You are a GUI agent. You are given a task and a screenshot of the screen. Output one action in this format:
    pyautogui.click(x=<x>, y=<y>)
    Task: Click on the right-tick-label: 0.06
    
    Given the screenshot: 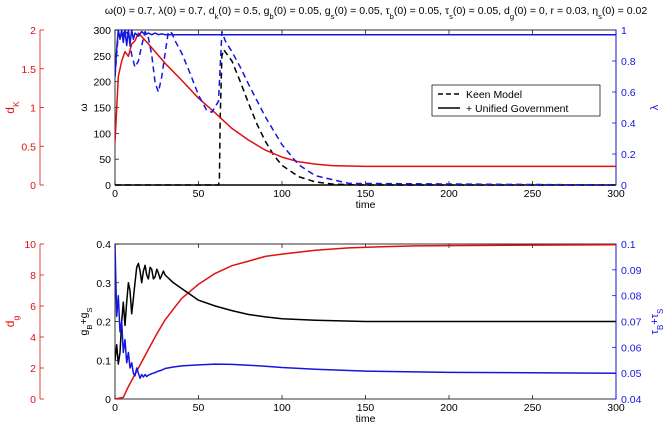 What is the action you would take?
    pyautogui.click(x=631, y=348)
    